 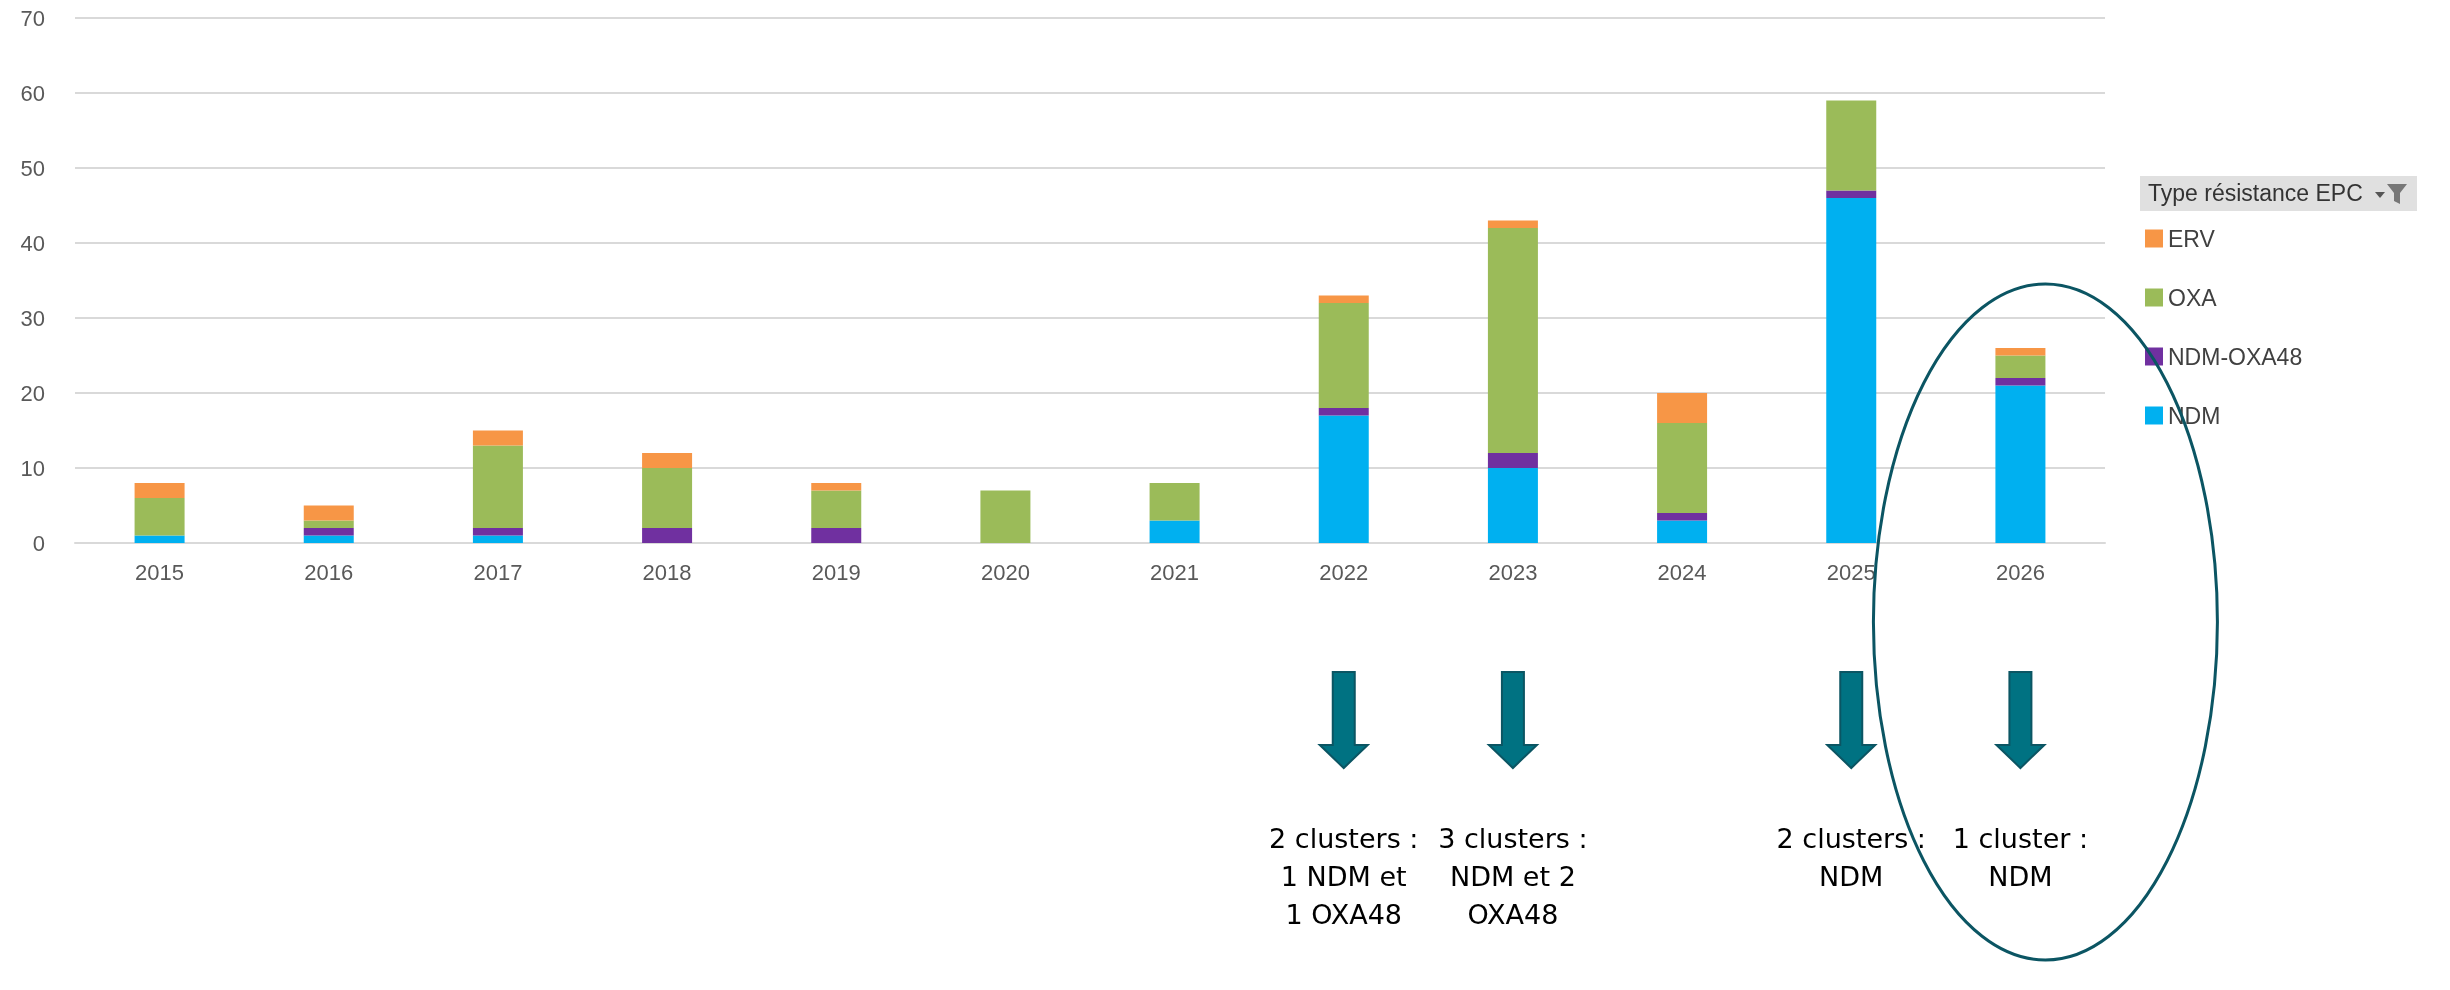 What do you see at coordinates (836, 572) in the screenshot?
I see `x-tick-label: 2019` at bounding box center [836, 572].